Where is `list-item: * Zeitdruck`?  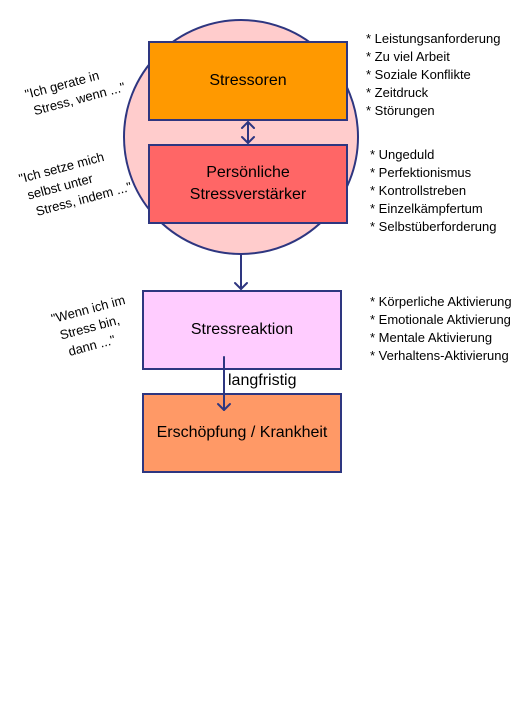 list-item: * Zeitdruck is located at coordinates (397, 92).